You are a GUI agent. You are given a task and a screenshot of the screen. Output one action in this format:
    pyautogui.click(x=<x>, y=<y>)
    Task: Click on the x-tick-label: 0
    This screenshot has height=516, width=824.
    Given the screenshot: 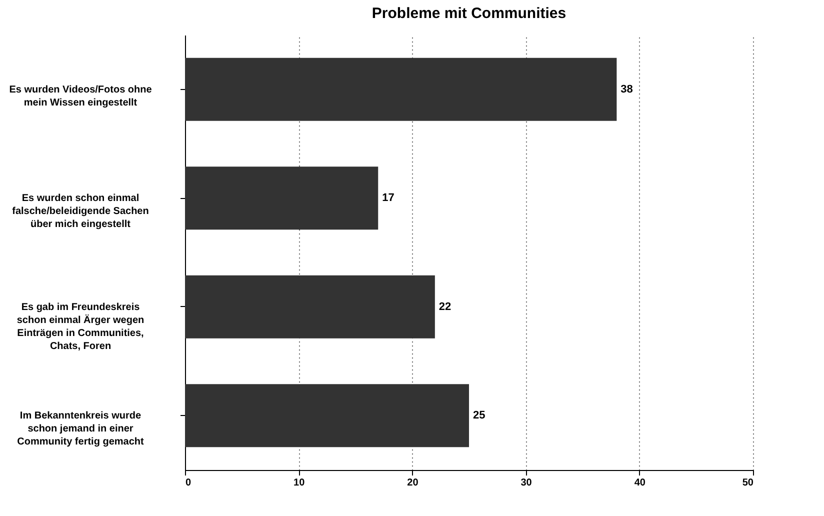 What is the action you would take?
    pyautogui.click(x=189, y=483)
    